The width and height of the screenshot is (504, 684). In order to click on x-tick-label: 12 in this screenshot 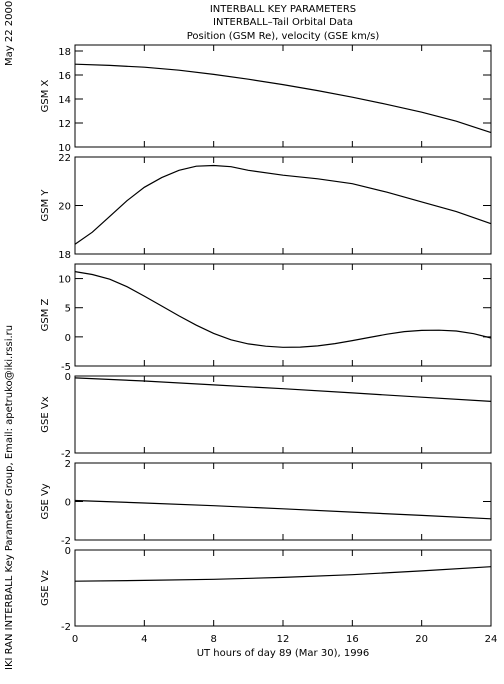, I will do `click(283, 639)`.